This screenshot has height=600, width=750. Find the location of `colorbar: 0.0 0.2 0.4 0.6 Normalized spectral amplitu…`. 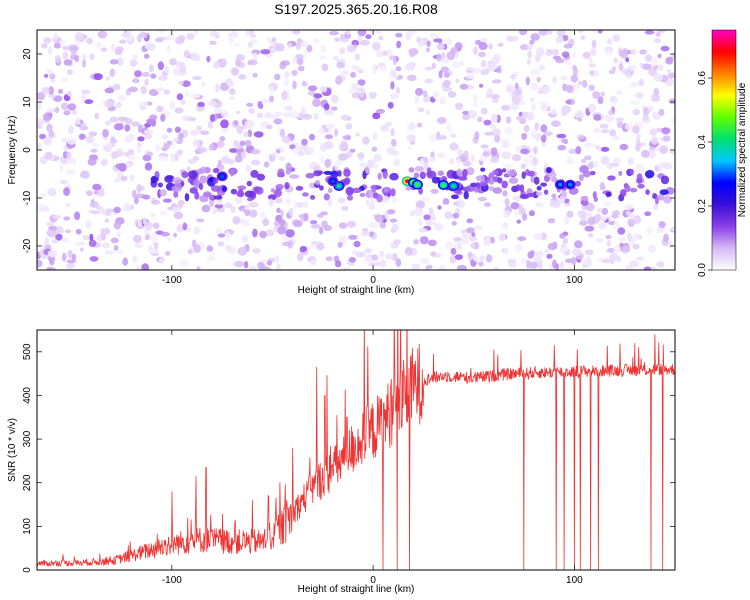

colorbar: 0.0 0.2 0.4 0.6 Normalized spectral amplitu… is located at coordinates (722, 153).